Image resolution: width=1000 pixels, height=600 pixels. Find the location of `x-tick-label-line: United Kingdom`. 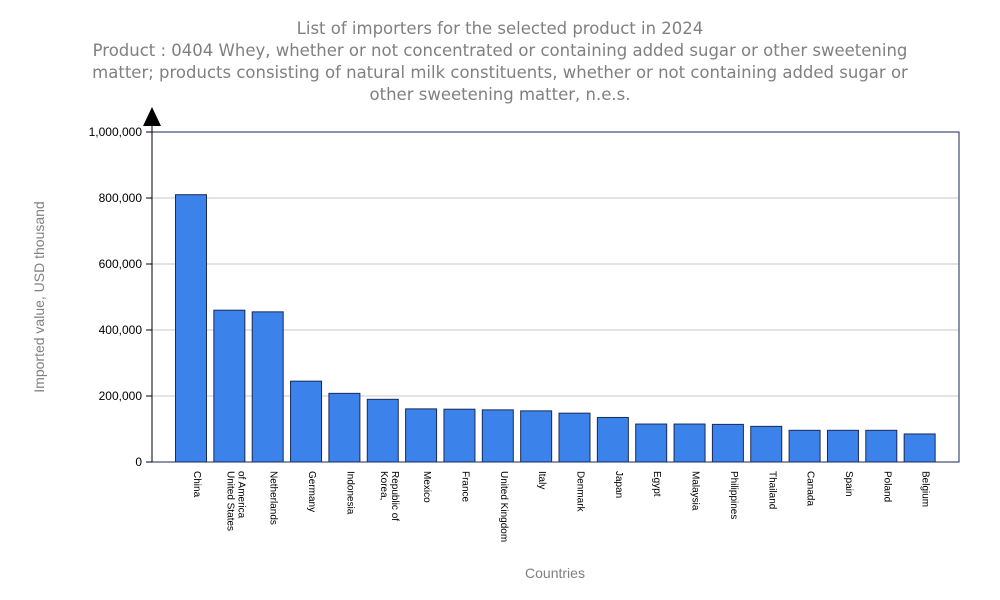

x-tick-label-line: United Kingdom is located at coordinates (503, 506).